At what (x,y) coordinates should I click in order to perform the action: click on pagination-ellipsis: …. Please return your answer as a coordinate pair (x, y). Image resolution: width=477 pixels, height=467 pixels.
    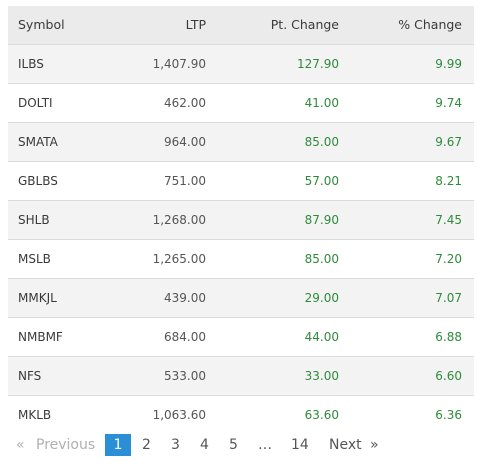
    Looking at the image, I should click on (265, 445).